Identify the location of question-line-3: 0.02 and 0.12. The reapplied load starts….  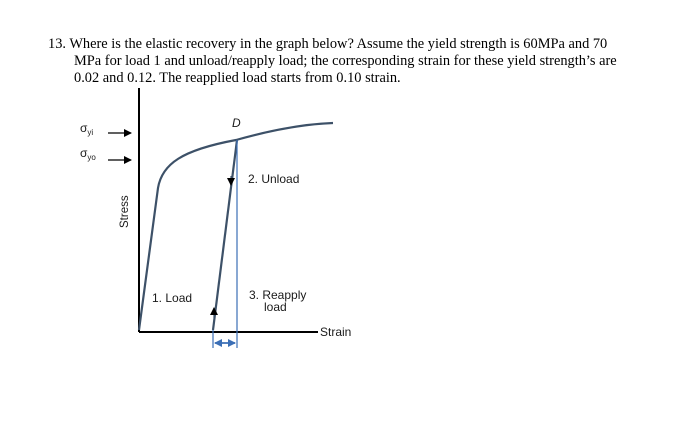
(237, 78).